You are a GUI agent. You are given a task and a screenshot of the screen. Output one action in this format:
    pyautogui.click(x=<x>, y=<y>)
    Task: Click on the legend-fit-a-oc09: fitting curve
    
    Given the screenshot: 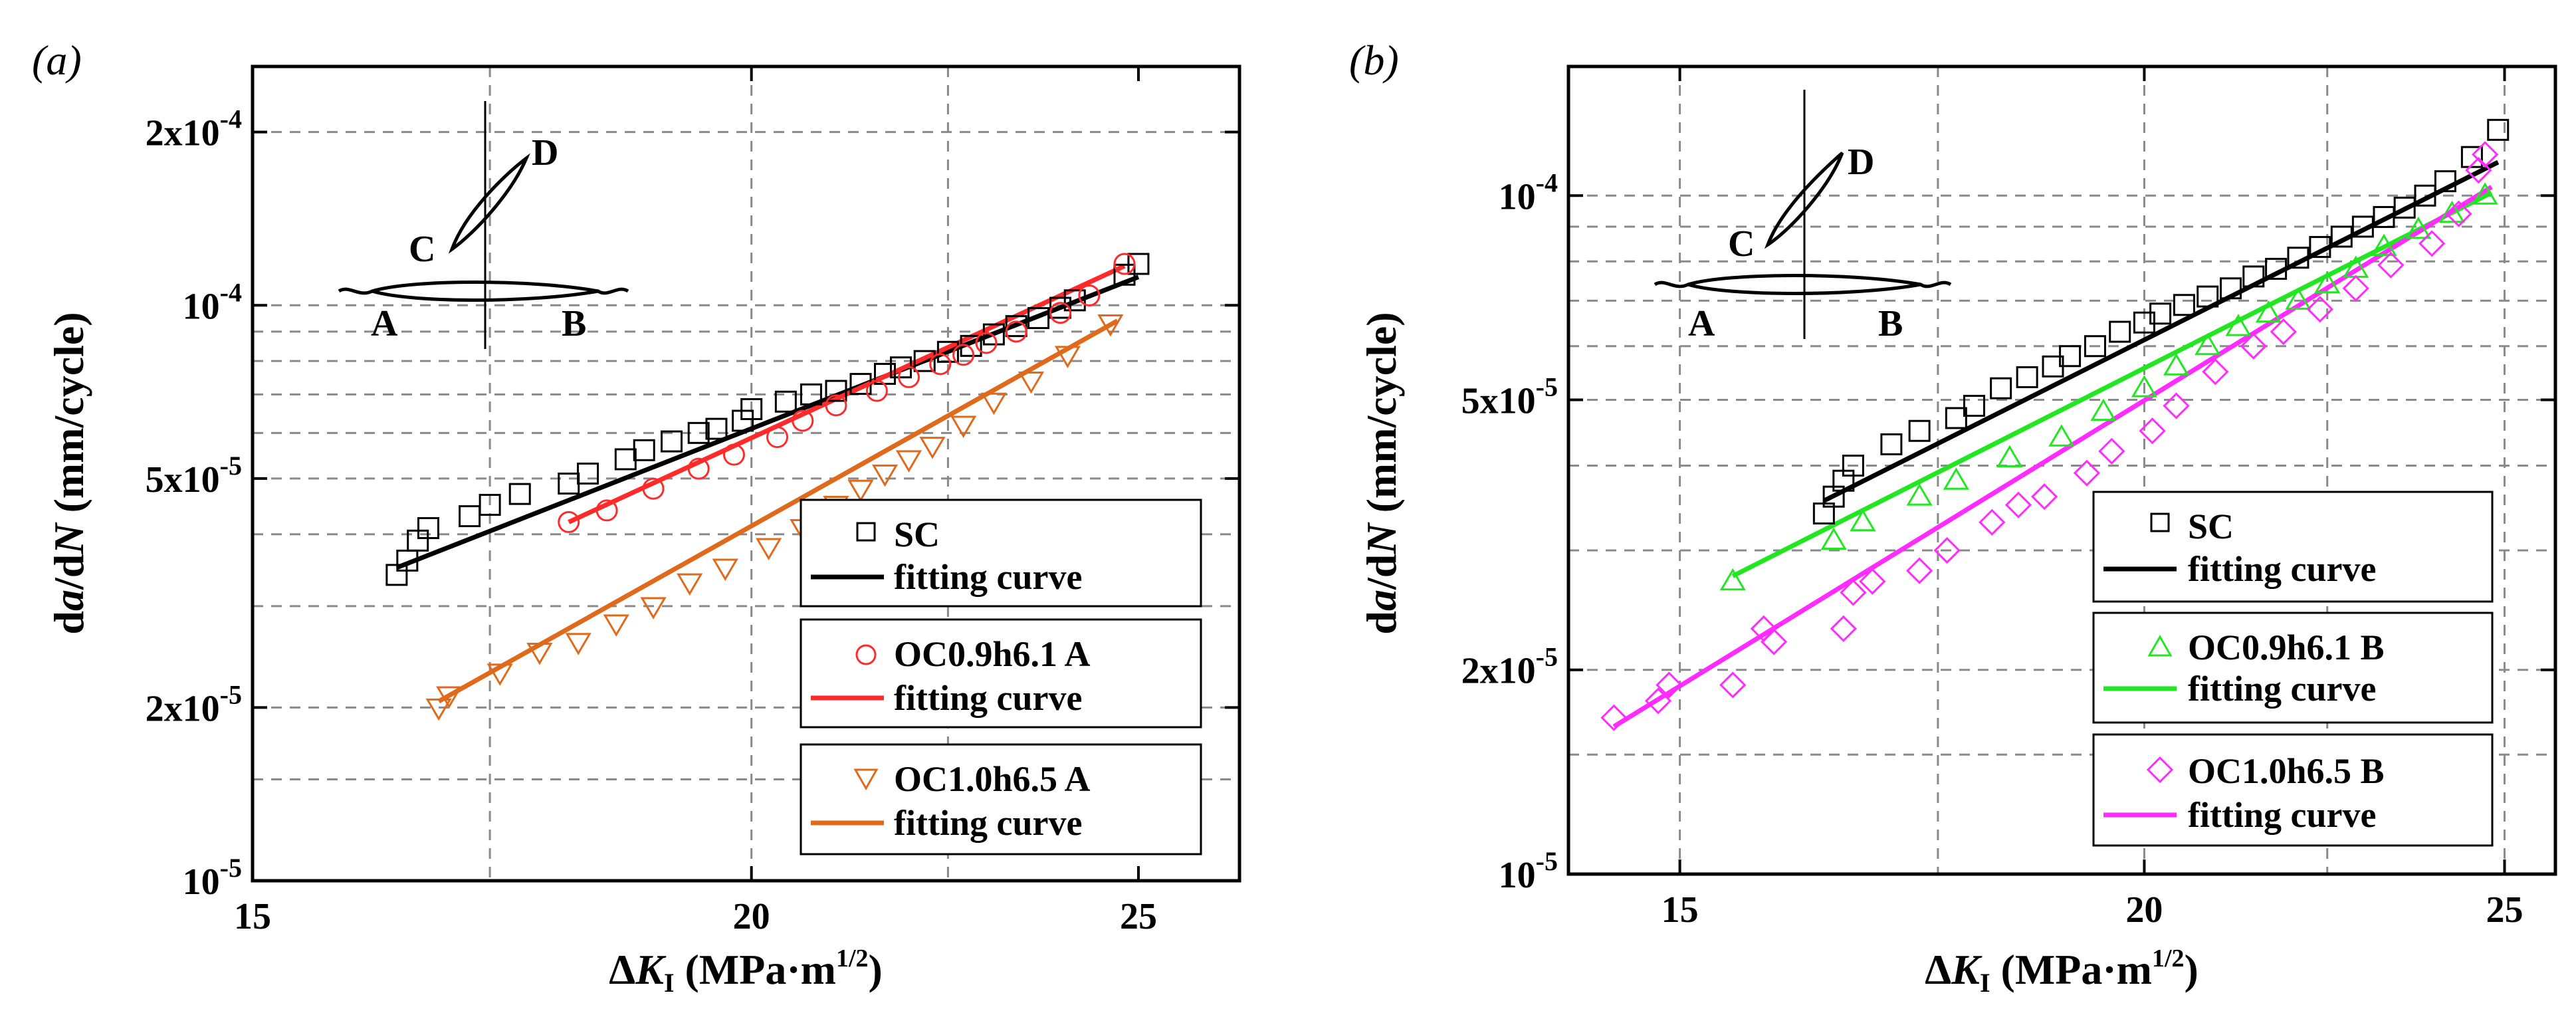 What is the action you would take?
    pyautogui.click(x=988, y=698)
    